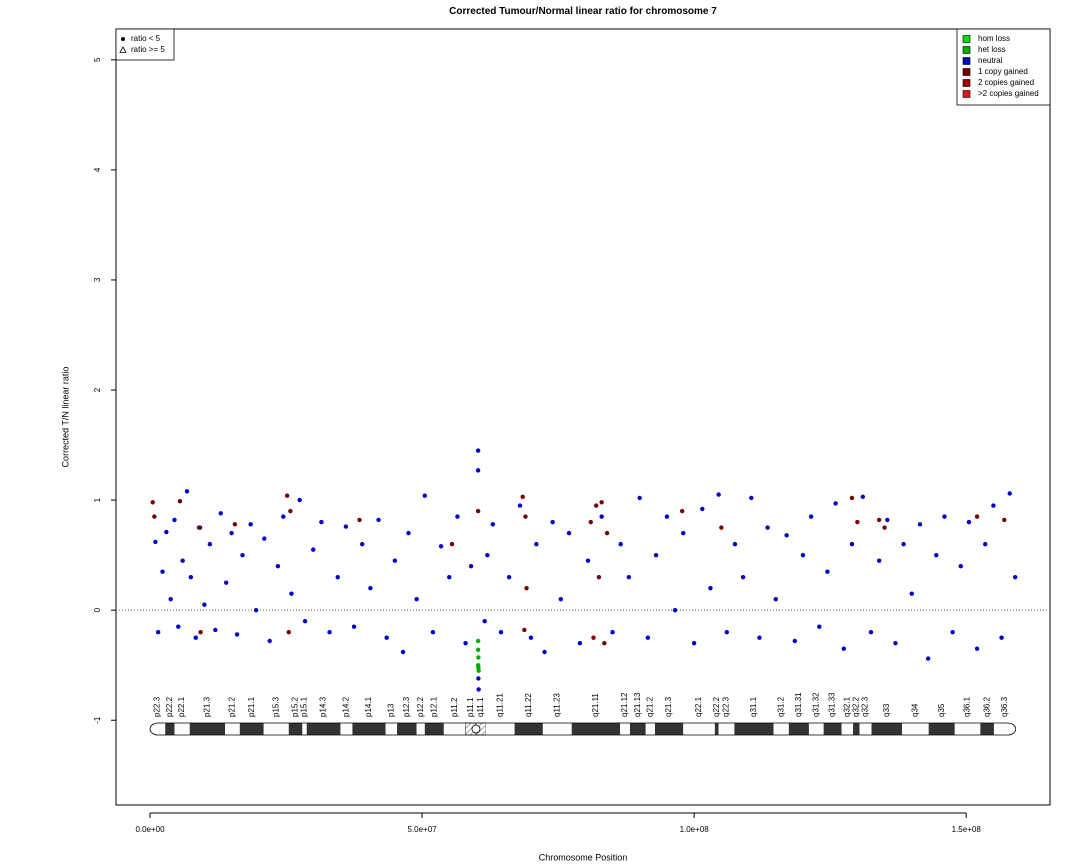  I want to click on shape-legend: ratio < 5 ratio >= 5, so click(145, 44).